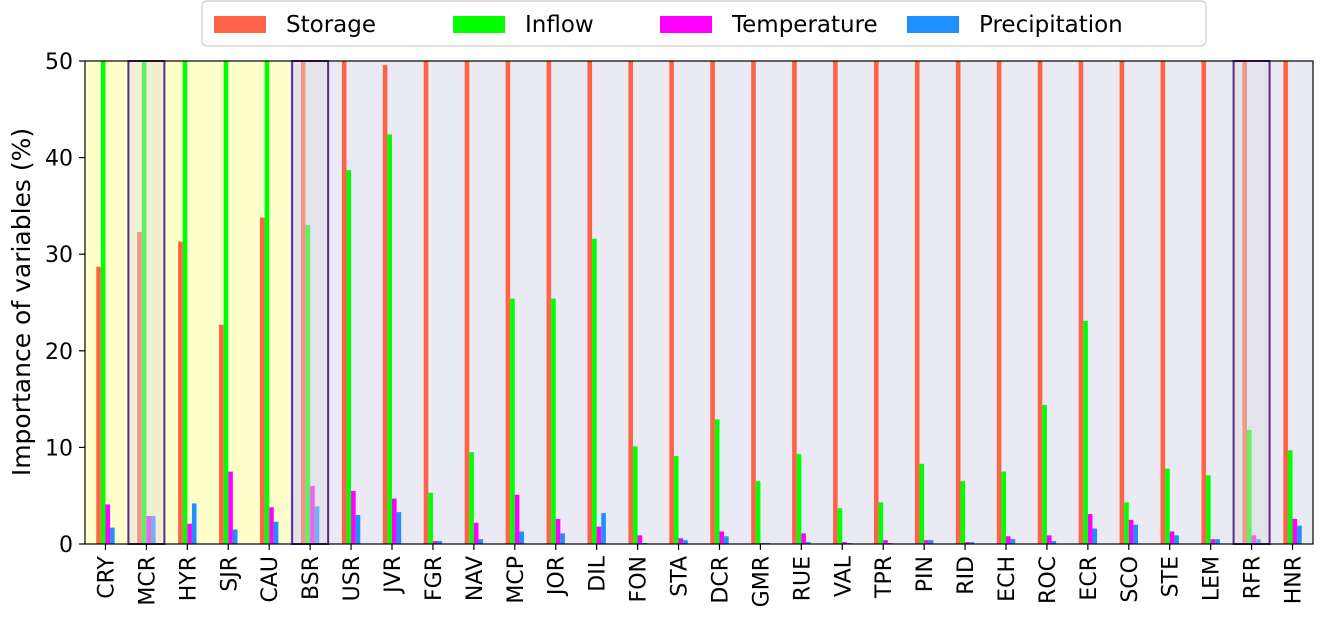  What do you see at coordinates (353, 517) in the screenshot?
I see `bar-temperature-usr` at bounding box center [353, 517].